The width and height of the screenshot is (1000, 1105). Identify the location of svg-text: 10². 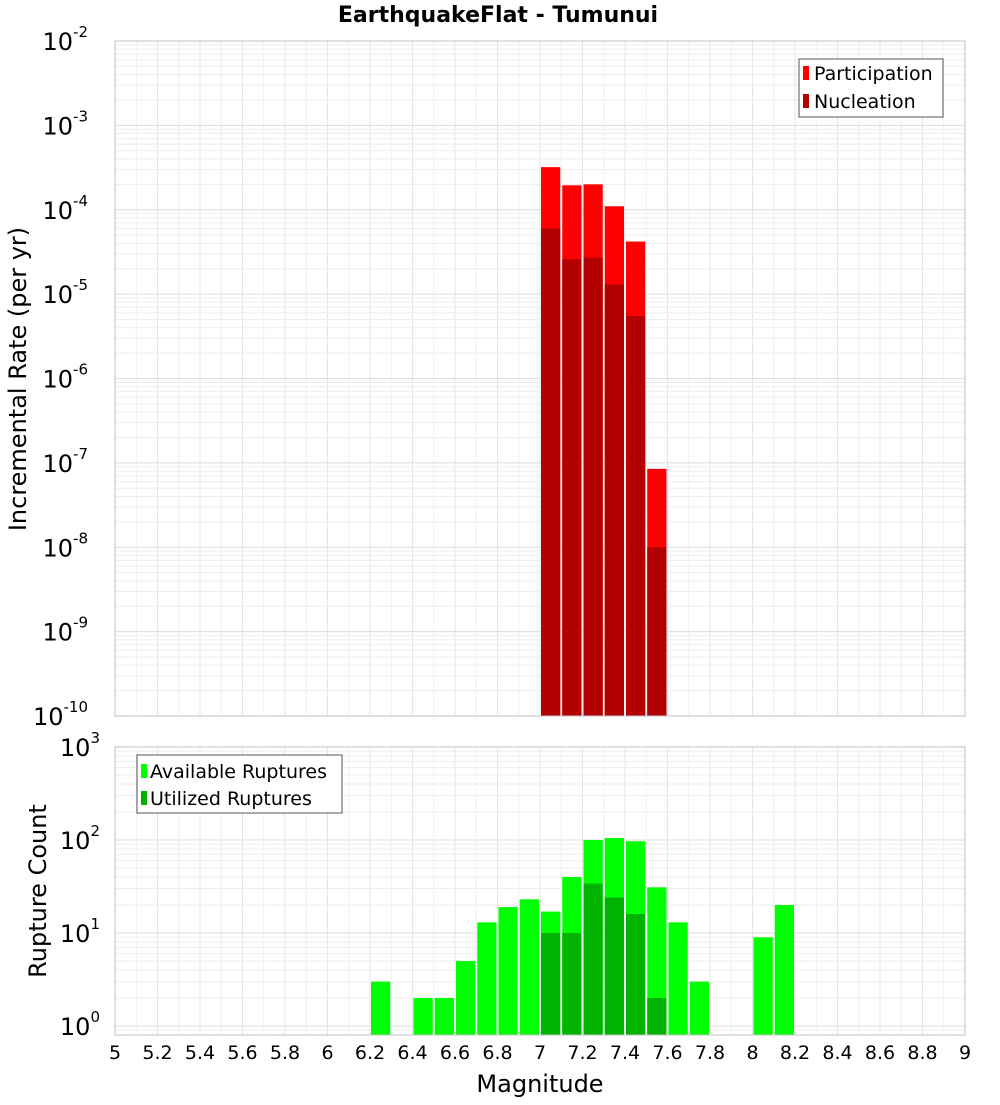
(80, 838).